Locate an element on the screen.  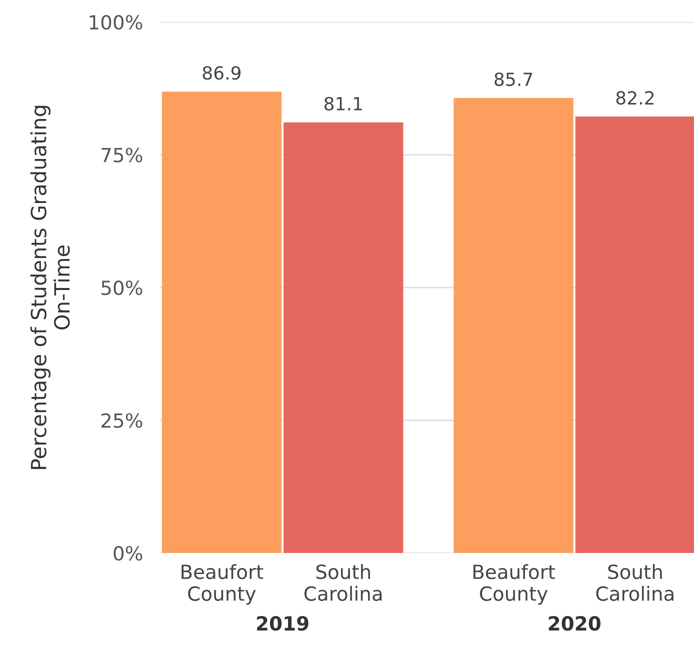
data-label: 85.7 is located at coordinates (513, 79).